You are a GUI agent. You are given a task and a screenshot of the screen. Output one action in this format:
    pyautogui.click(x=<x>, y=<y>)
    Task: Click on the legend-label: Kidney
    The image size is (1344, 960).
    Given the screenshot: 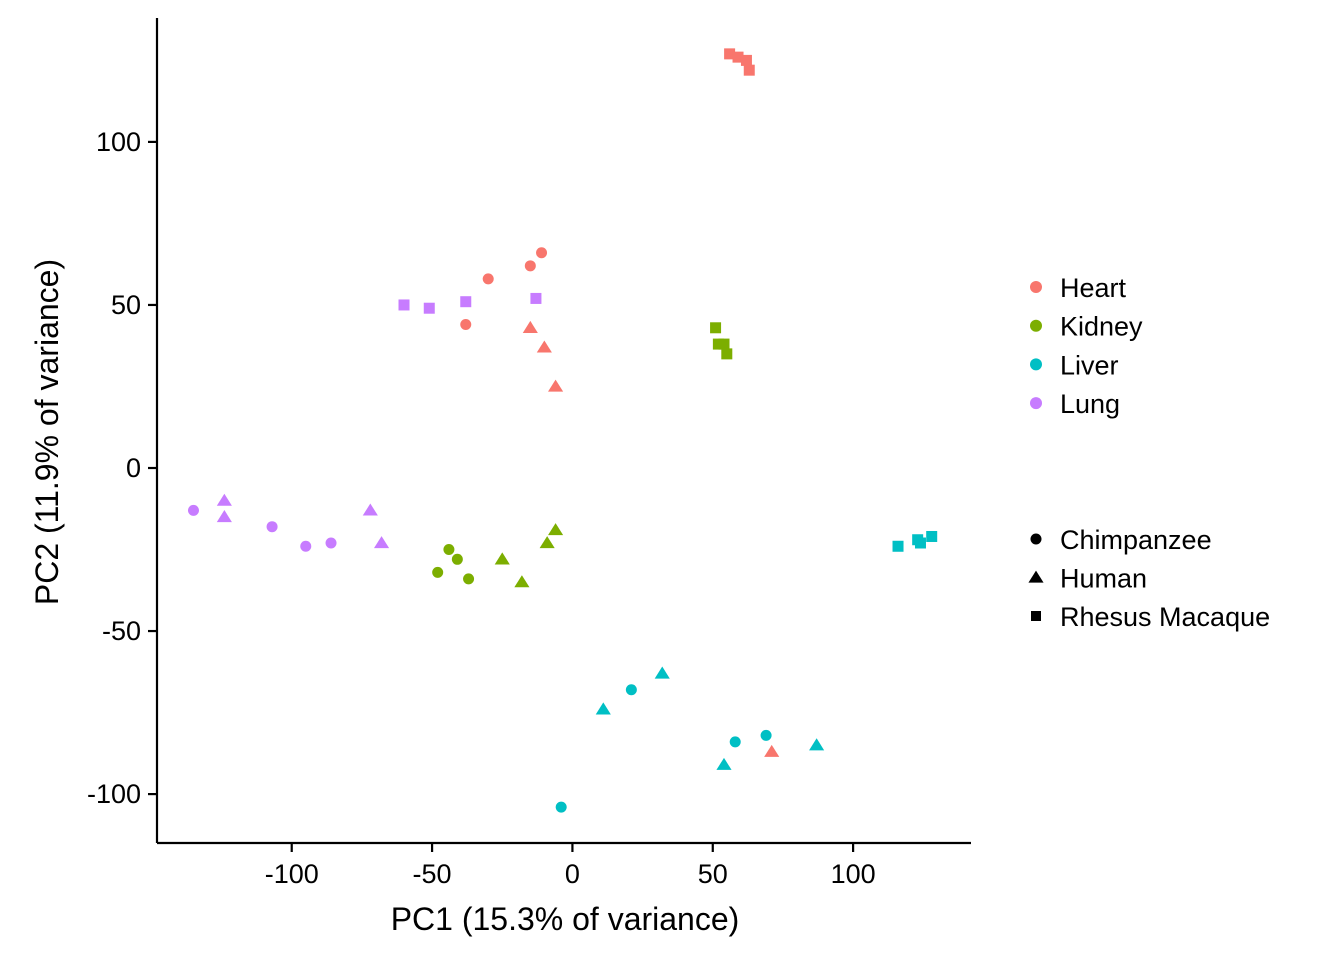 What is the action you would take?
    pyautogui.click(x=1101, y=327)
    